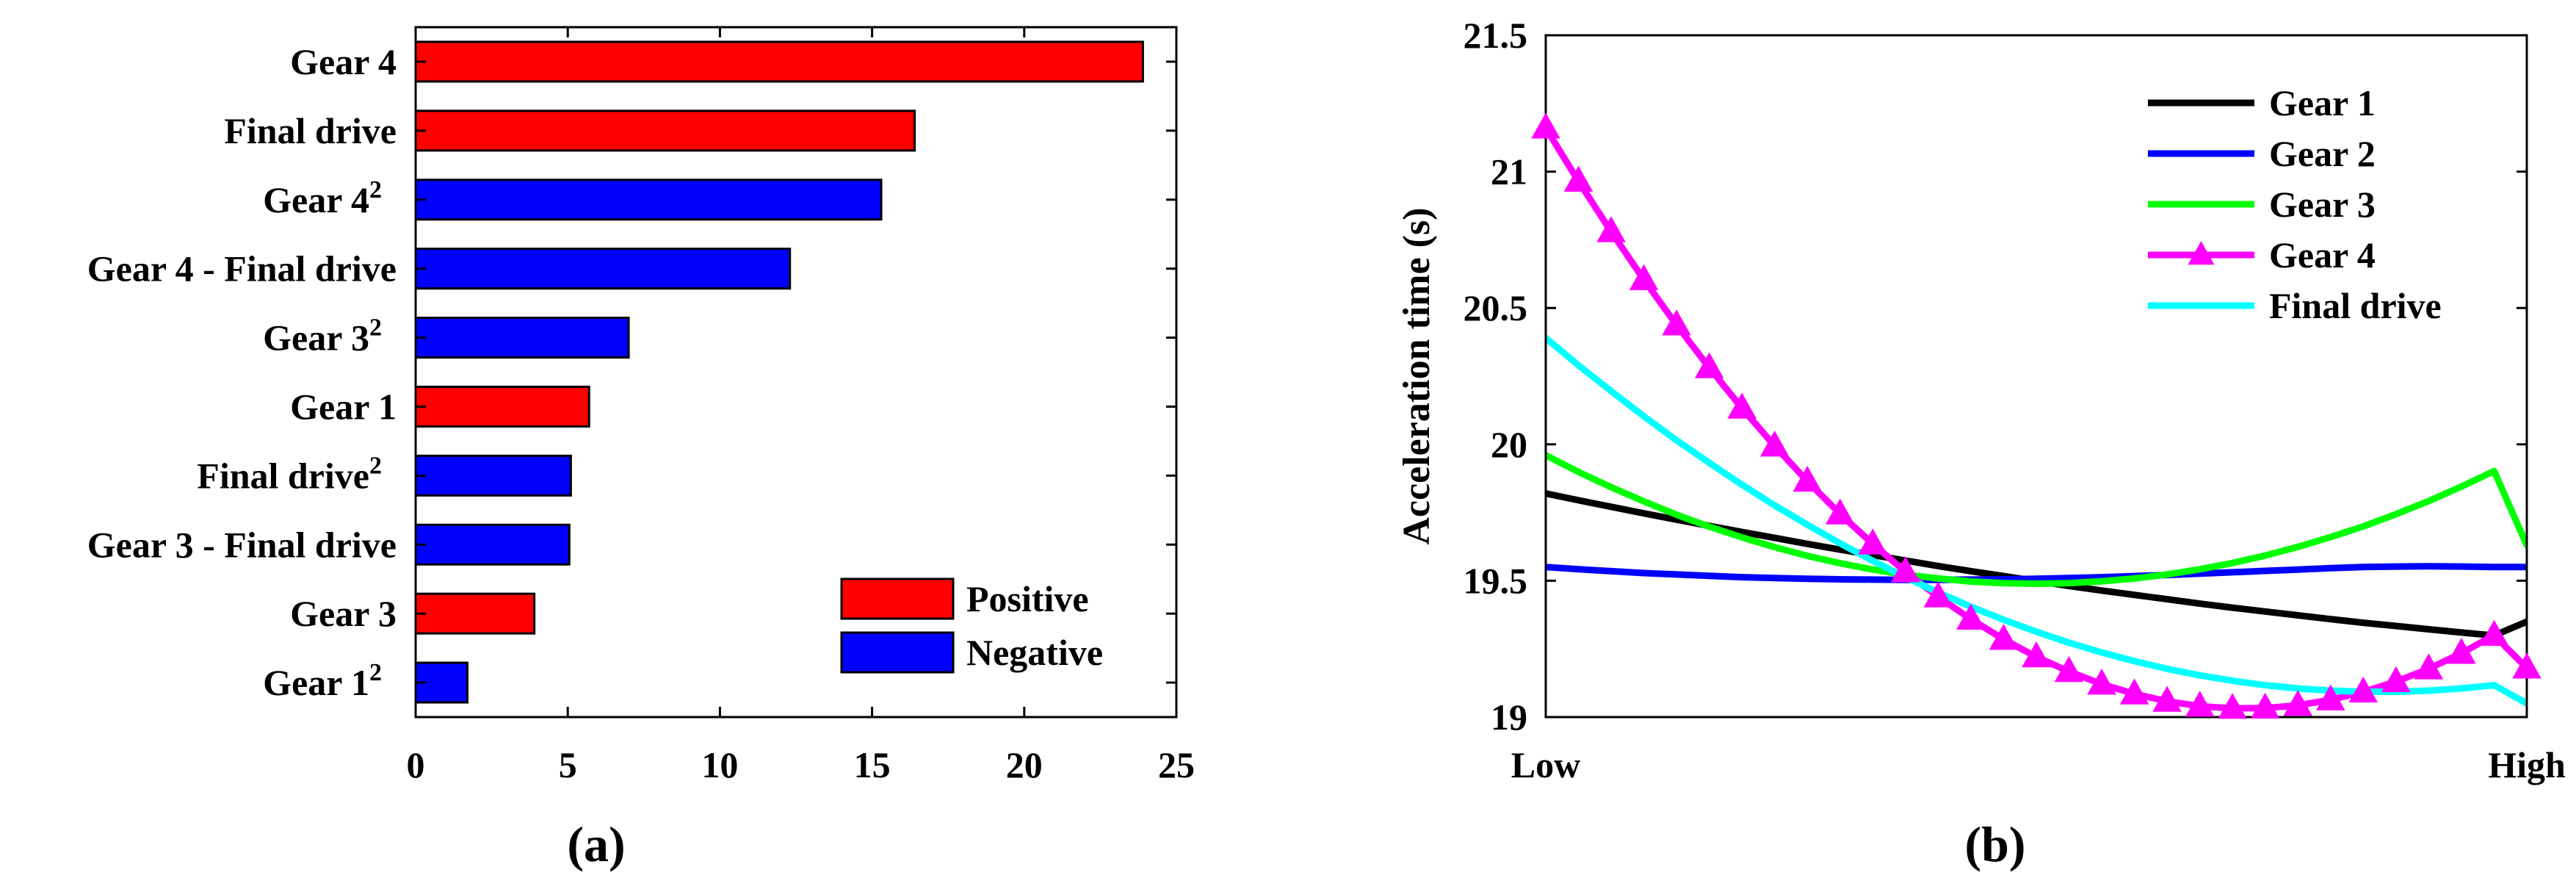 This screenshot has height=889, width=2576. Describe the element at coordinates (971, 625) in the screenshot. I see `legend: Positive Negative` at that location.